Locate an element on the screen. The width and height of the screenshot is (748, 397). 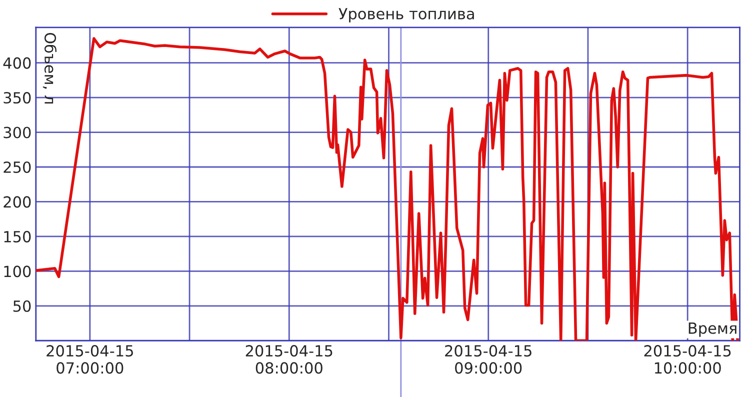
y-tick-label: 250 is located at coordinates (17, 167).